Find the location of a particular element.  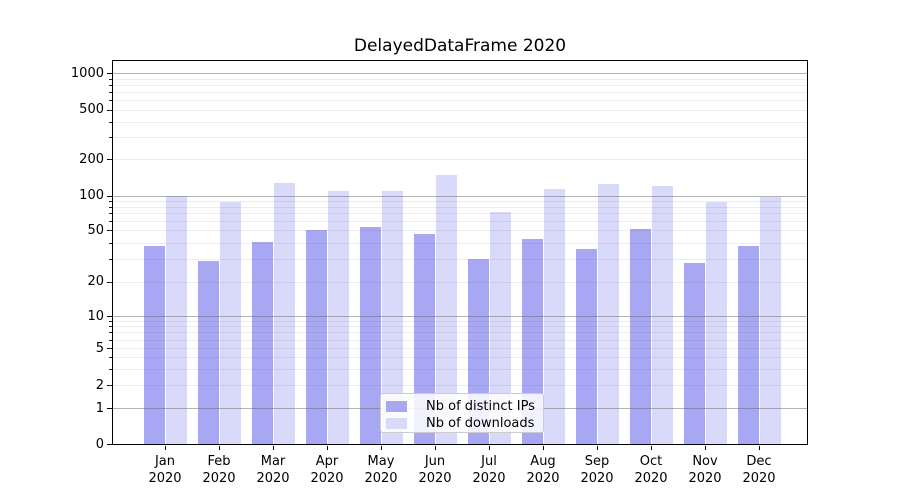

x-tick-mar is located at coordinates (273, 448).